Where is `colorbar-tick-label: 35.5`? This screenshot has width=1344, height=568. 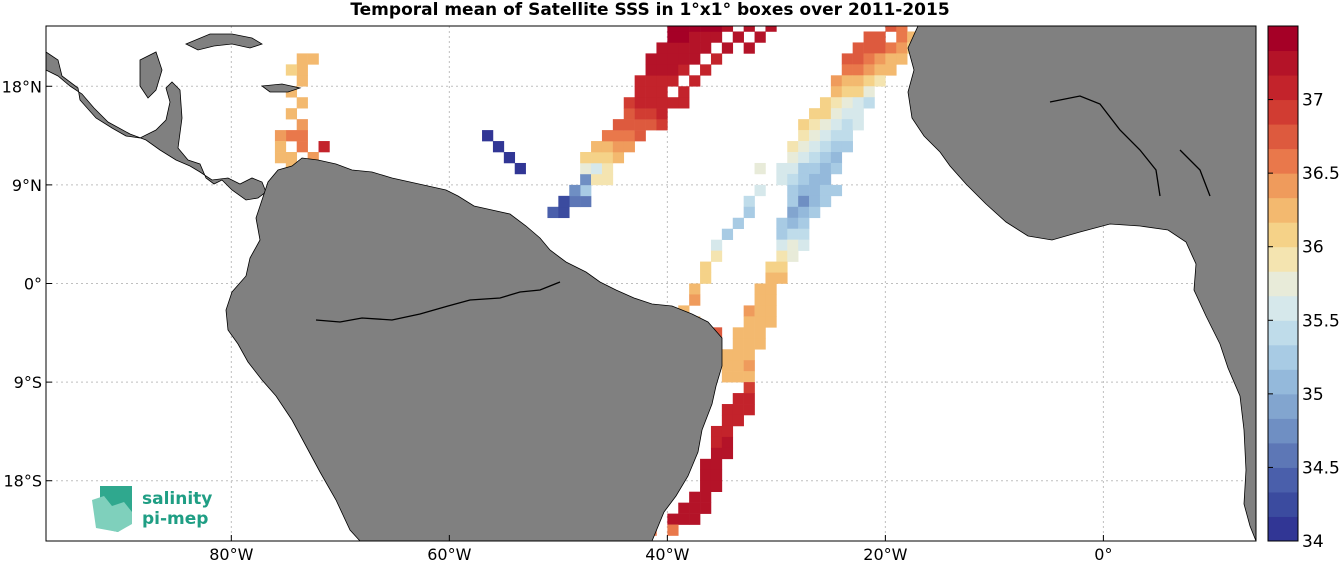
colorbar-tick-label: 35.5 is located at coordinates (1321, 321).